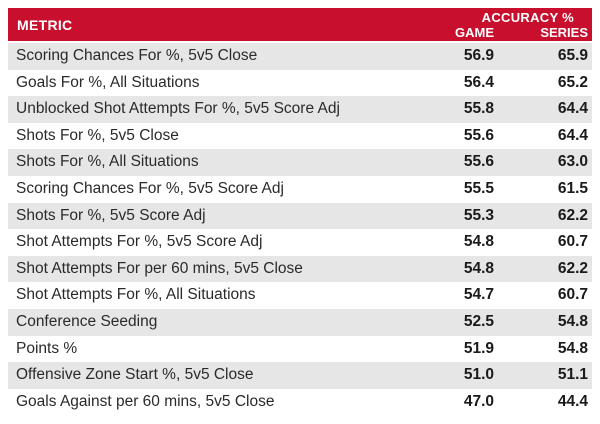  What do you see at coordinates (572, 375) in the screenshot?
I see `series-accuracy-value: 51.1` at bounding box center [572, 375].